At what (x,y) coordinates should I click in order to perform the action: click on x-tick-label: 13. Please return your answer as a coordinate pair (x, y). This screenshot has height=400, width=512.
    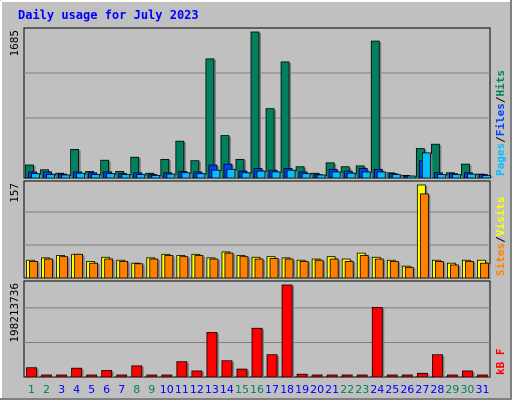
    Looking at the image, I should click on (212, 389).